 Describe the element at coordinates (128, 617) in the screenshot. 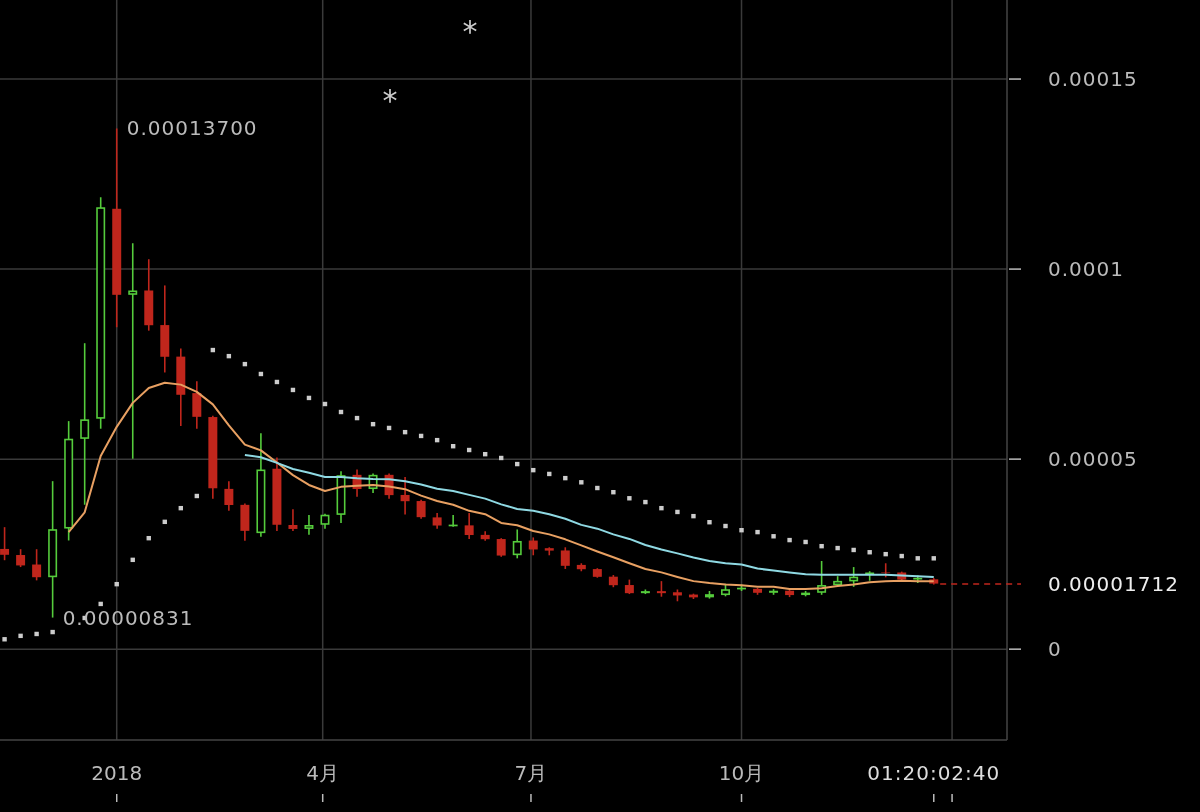

I see `annotation: 0.00000831` at that location.